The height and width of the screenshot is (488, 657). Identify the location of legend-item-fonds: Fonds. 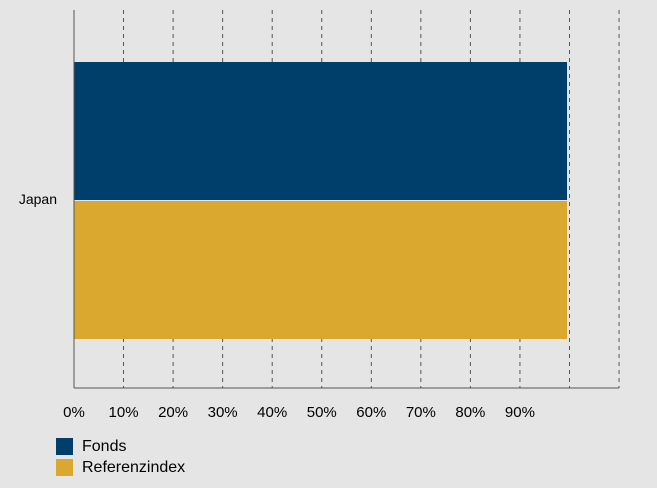
(120, 446).